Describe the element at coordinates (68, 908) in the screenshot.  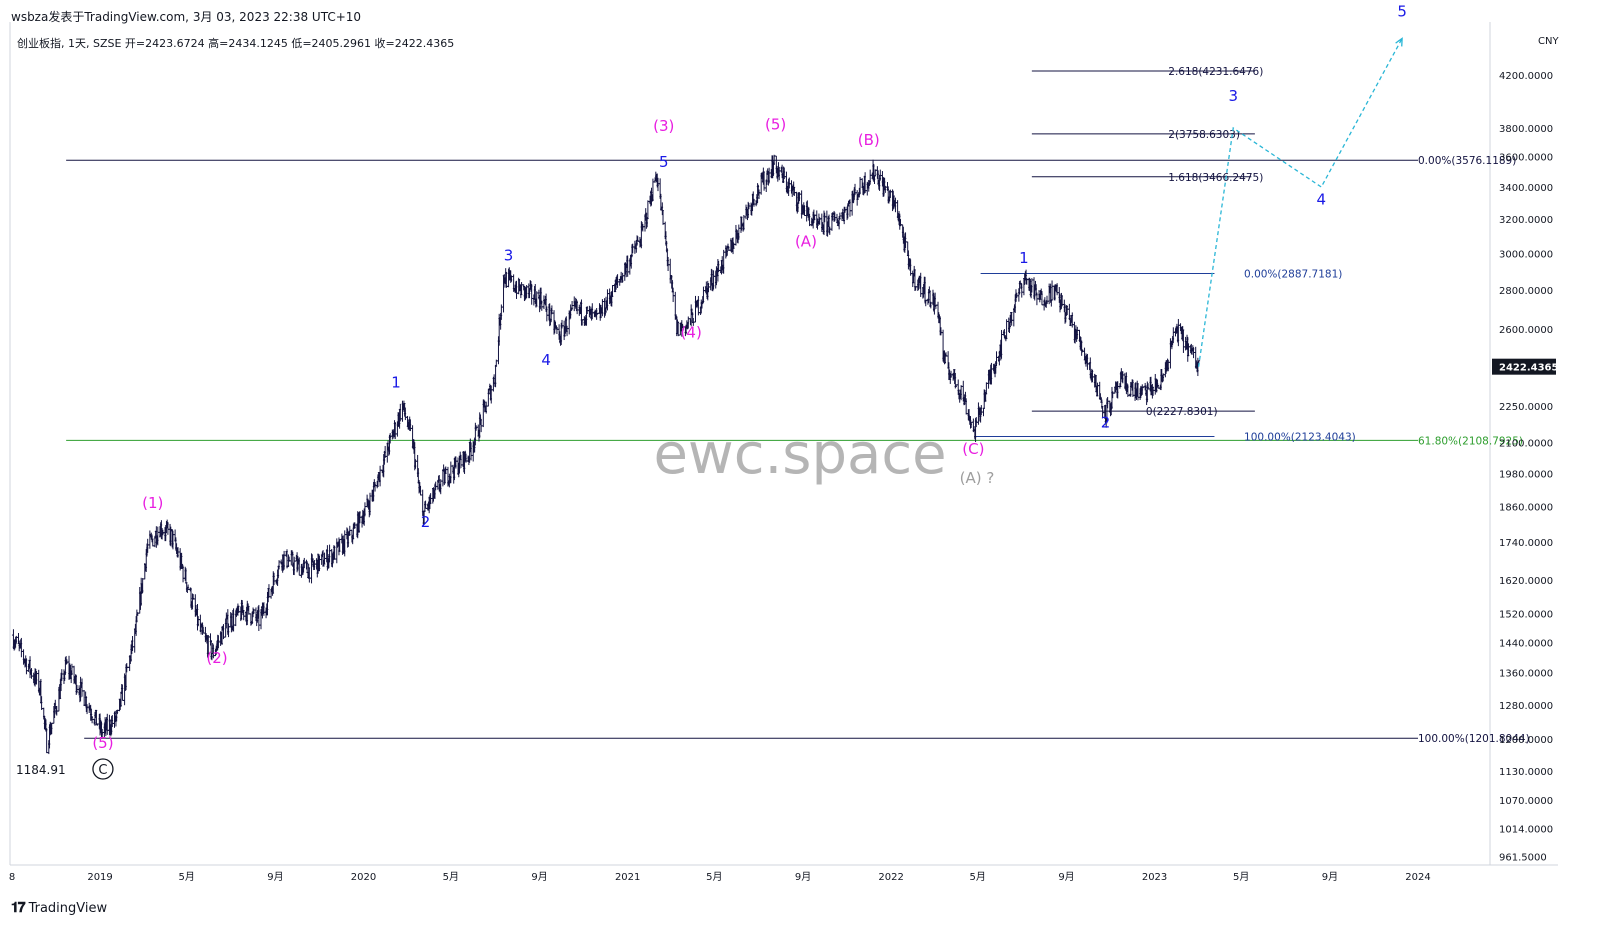
I see `brand-text: TradingView` at that location.